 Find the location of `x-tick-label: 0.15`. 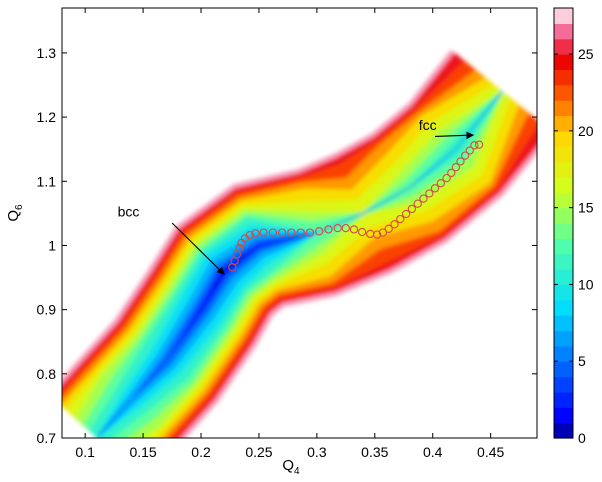

x-tick-label: 0.15 is located at coordinates (142, 452).